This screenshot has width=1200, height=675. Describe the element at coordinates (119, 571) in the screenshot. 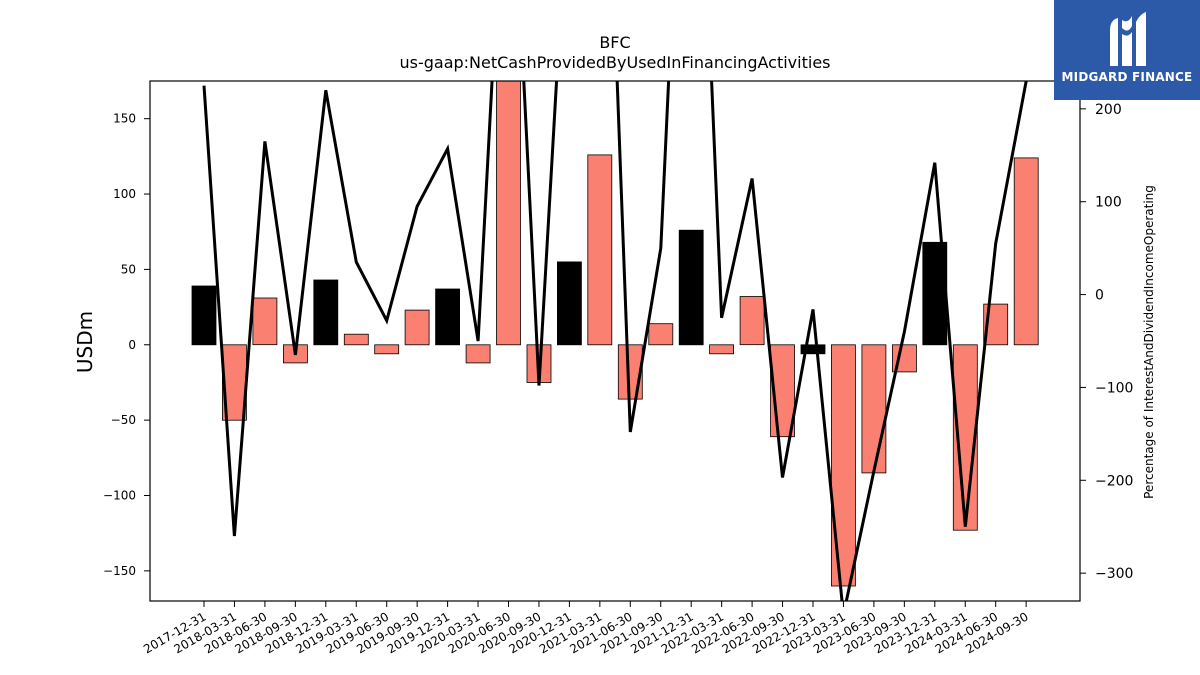

I see `y-tick-label: −150` at that location.